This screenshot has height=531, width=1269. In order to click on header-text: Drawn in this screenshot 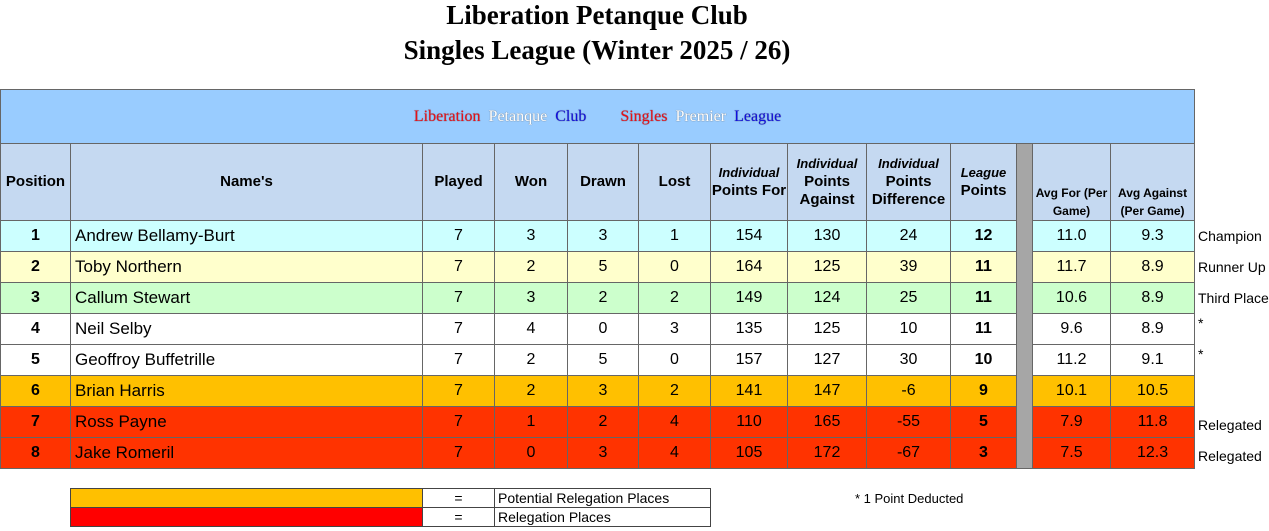, I will do `click(603, 181)`.